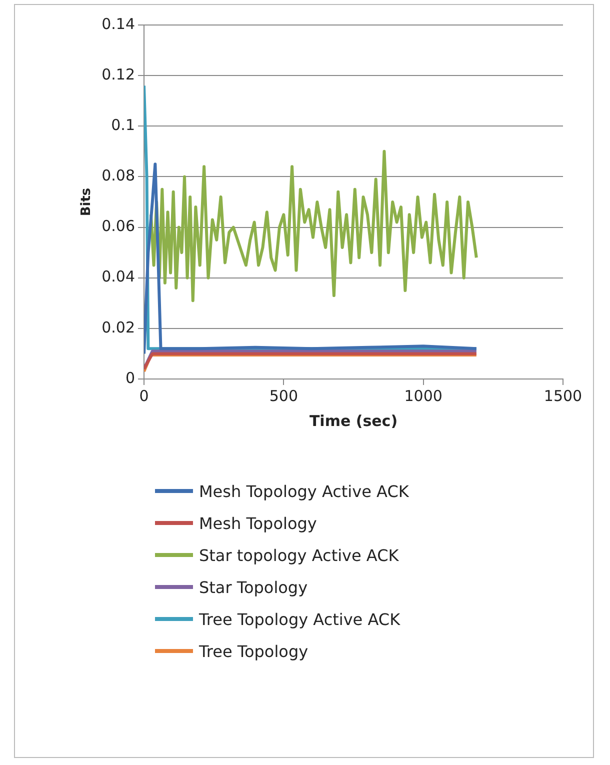 This screenshot has width=610, height=765. I want to click on x-tick-label: 500, so click(283, 395).